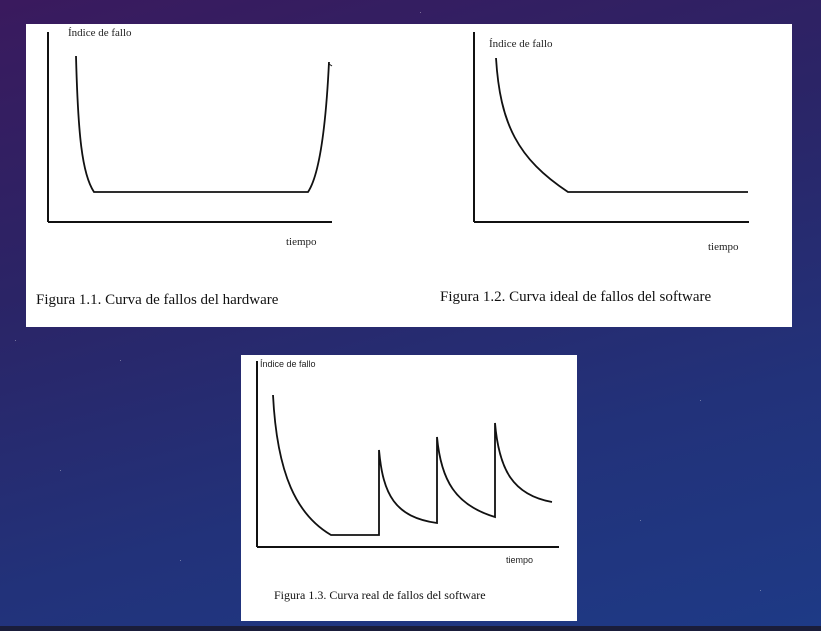 The height and width of the screenshot is (631, 821). Describe the element at coordinates (520, 560) in the screenshot. I see `fig3-x-label: tiempo` at that location.